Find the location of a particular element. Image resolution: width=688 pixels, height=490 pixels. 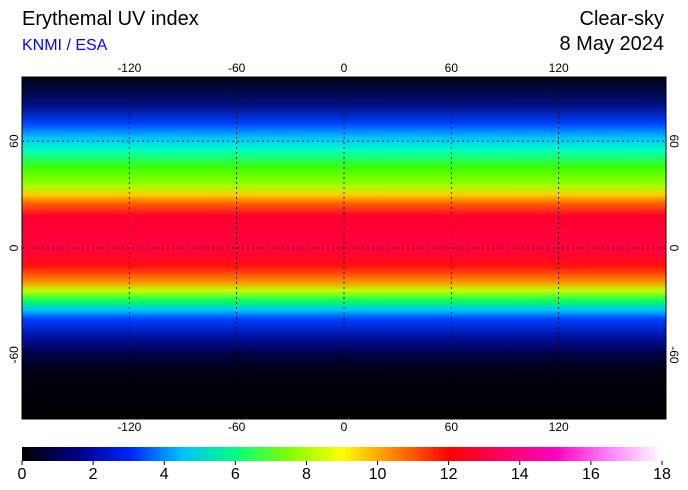

colorbar-tick-label: 4 is located at coordinates (164, 474).